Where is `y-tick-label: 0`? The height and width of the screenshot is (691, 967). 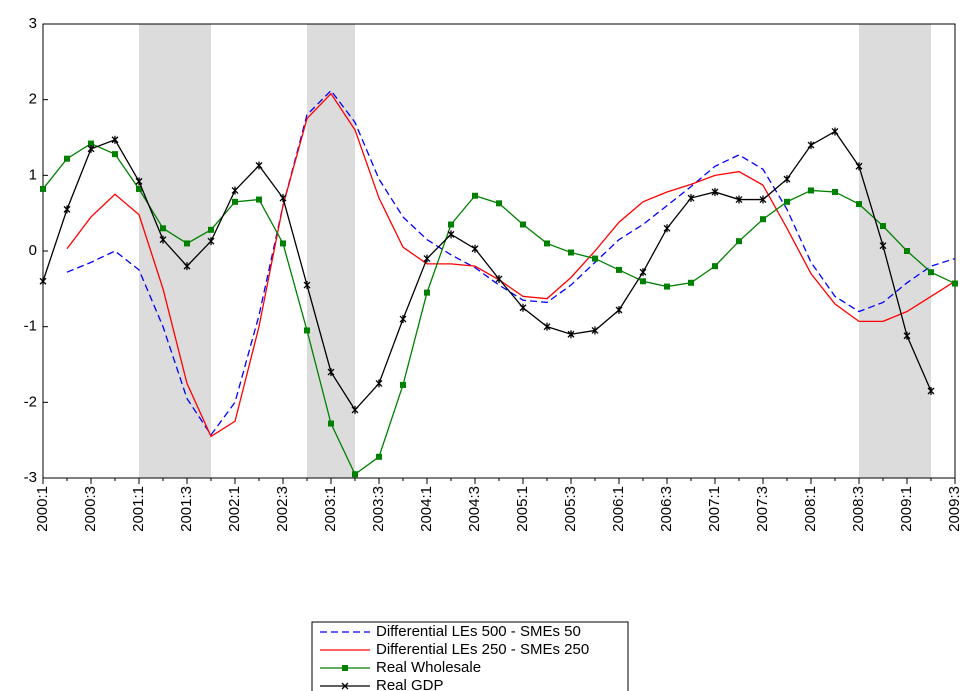 y-tick-label: 0 is located at coordinates (33, 250).